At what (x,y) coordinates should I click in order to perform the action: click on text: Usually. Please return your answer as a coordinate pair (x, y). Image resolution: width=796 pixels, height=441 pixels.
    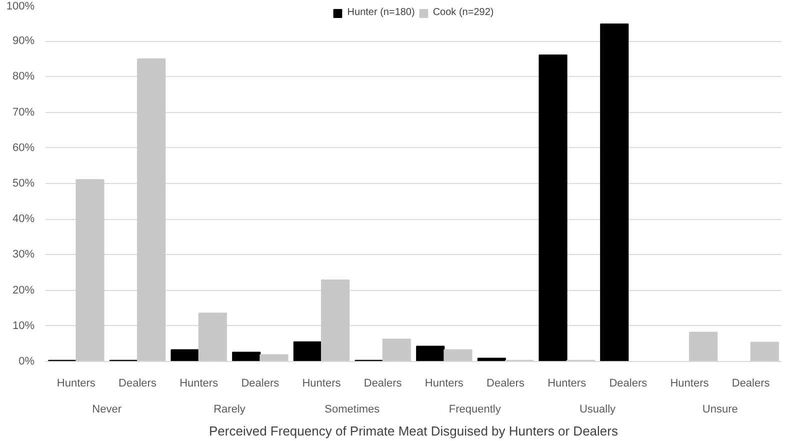
    Looking at the image, I should click on (597, 410).